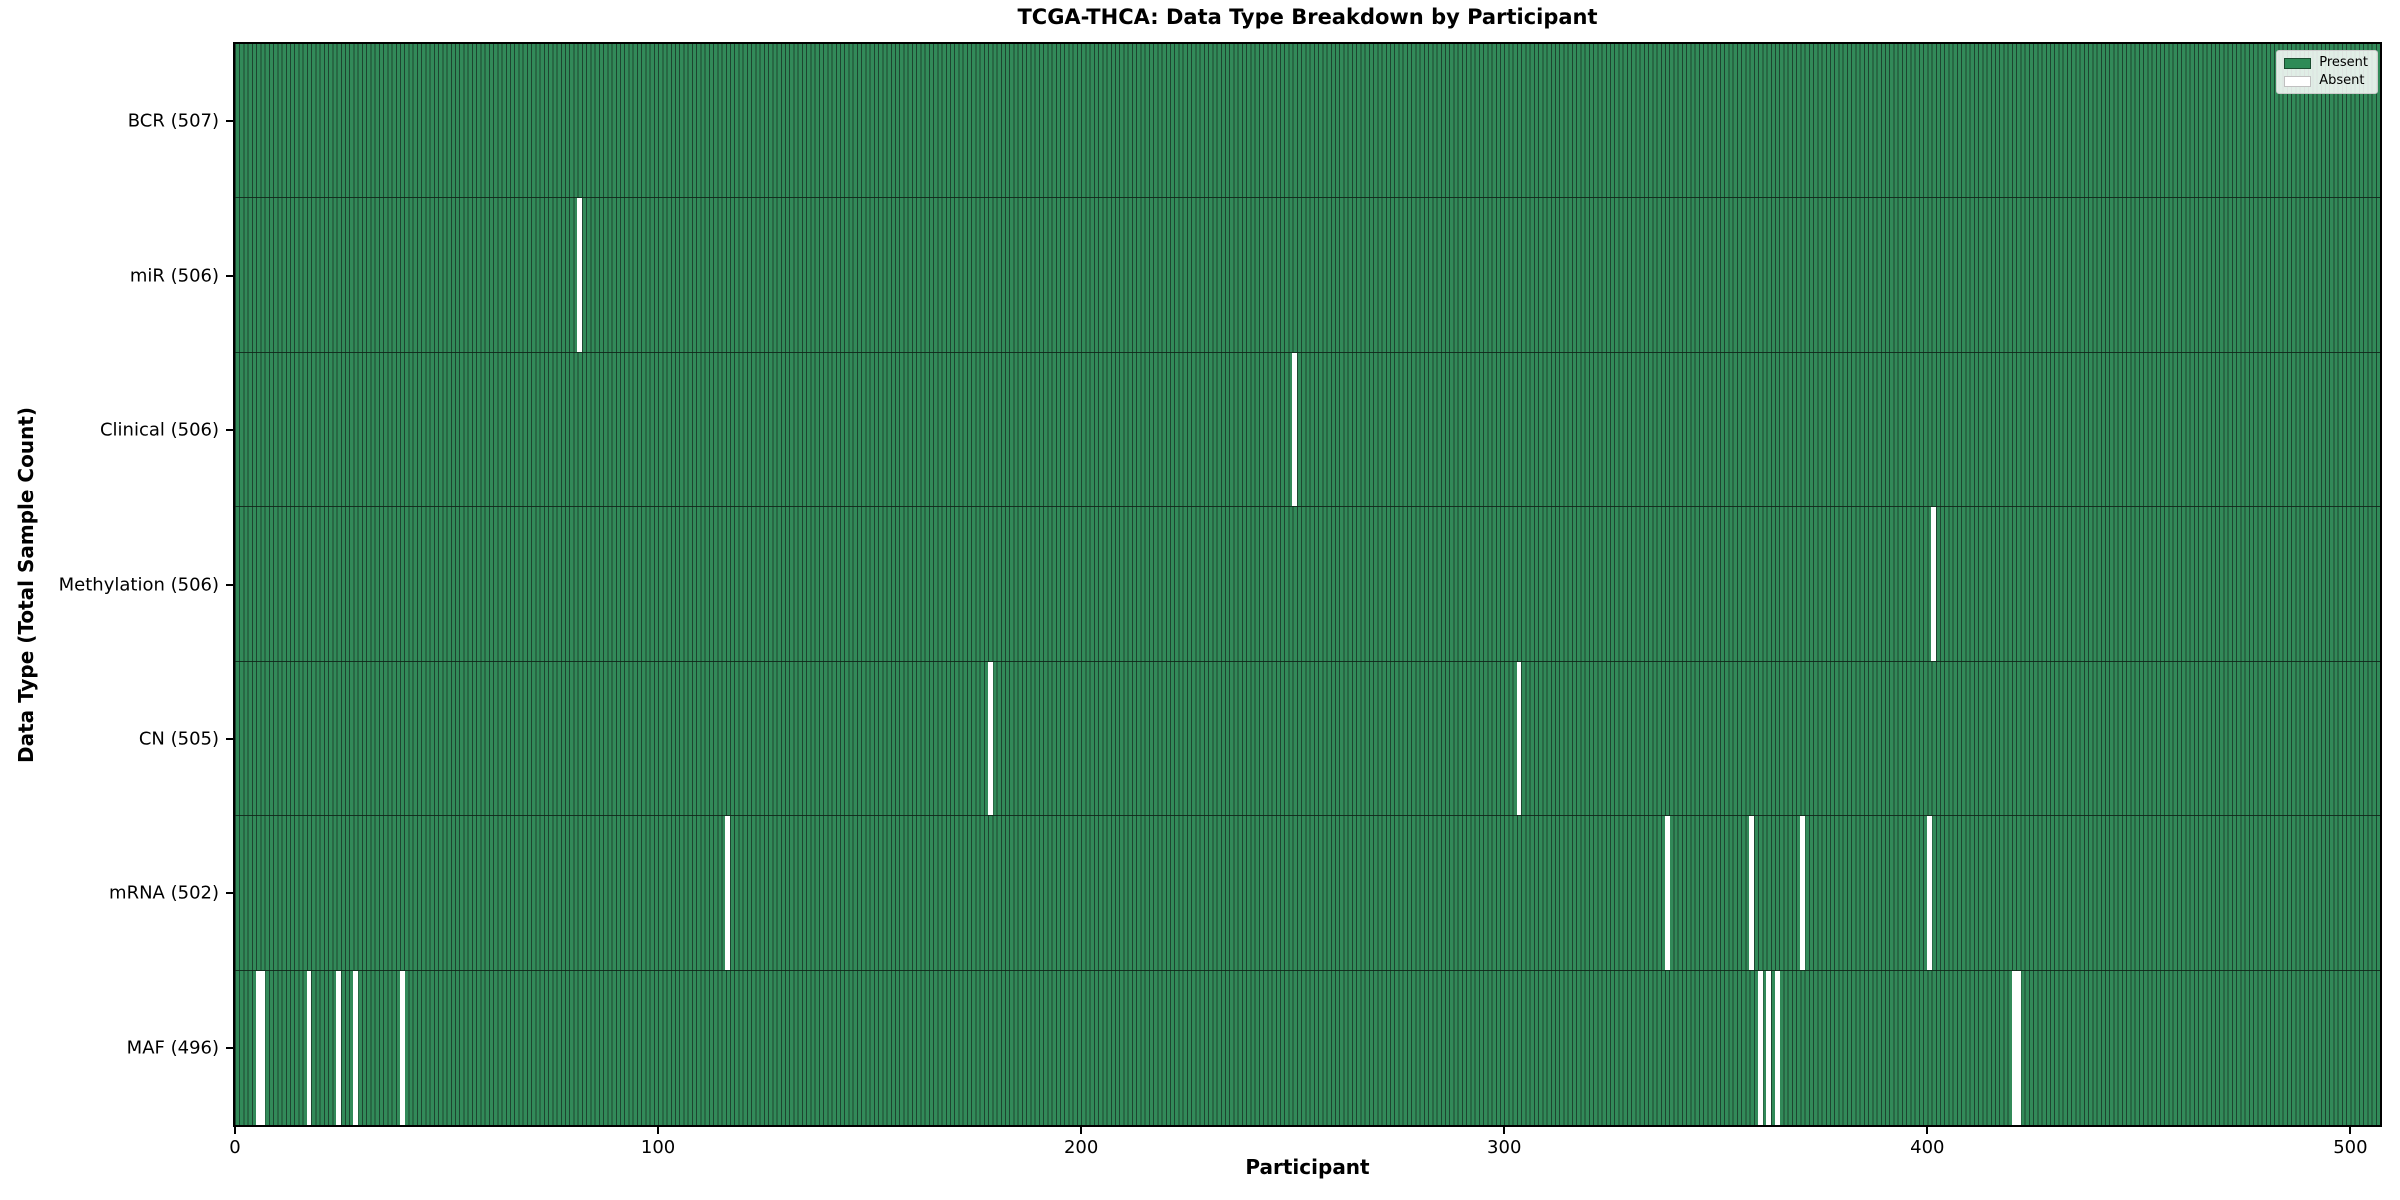 This screenshot has height=1200, width=2400. What do you see at coordinates (173, 121) in the screenshot?
I see `y-tick-label: BCR (507)` at bounding box center [173, 121].